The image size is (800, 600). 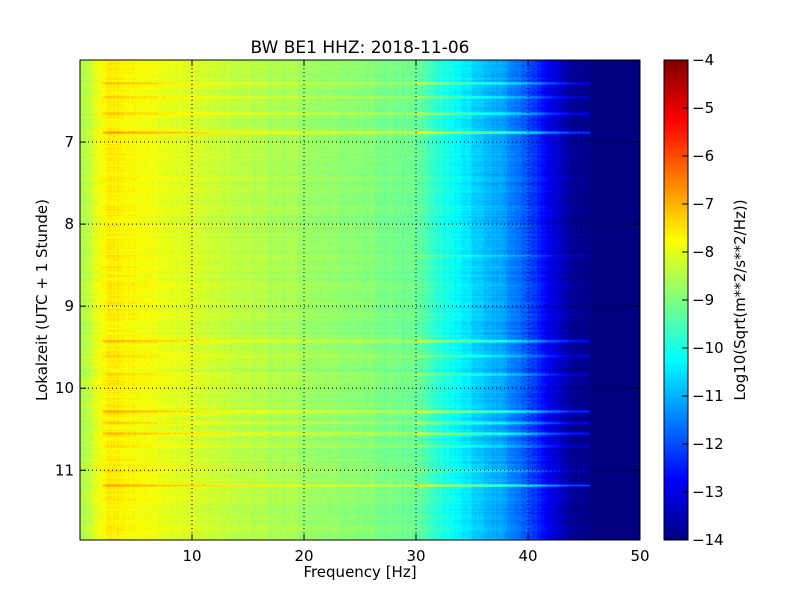 What do you see at coordinates (708, 396) in the screenshot?
I see `colorbar-tick-label: −11` at bounding box center [708, 396].